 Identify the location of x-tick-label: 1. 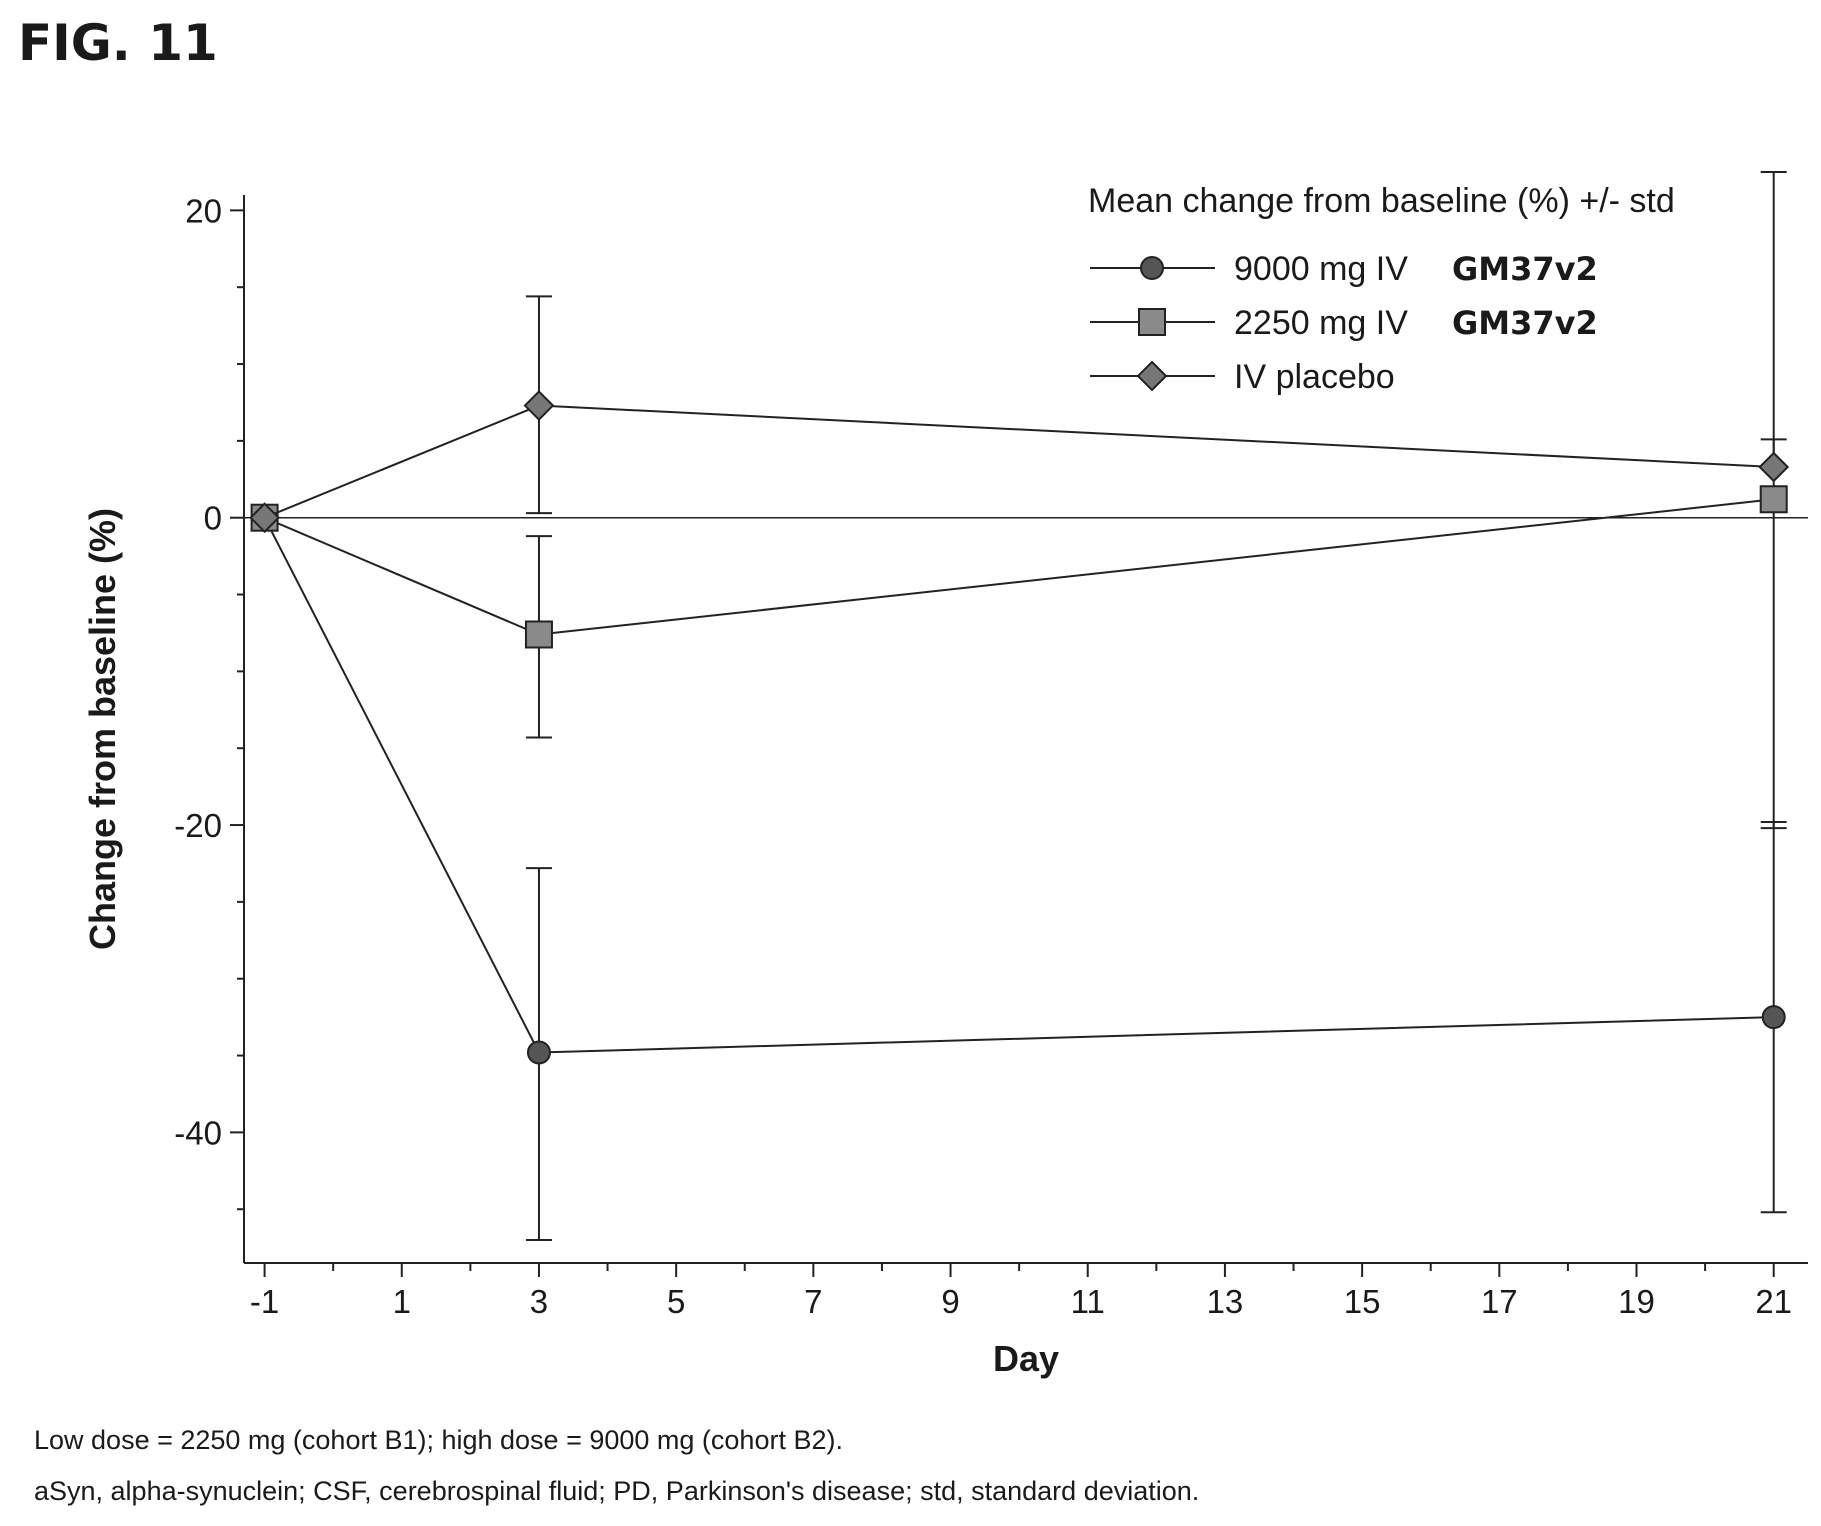
(402, 1301).